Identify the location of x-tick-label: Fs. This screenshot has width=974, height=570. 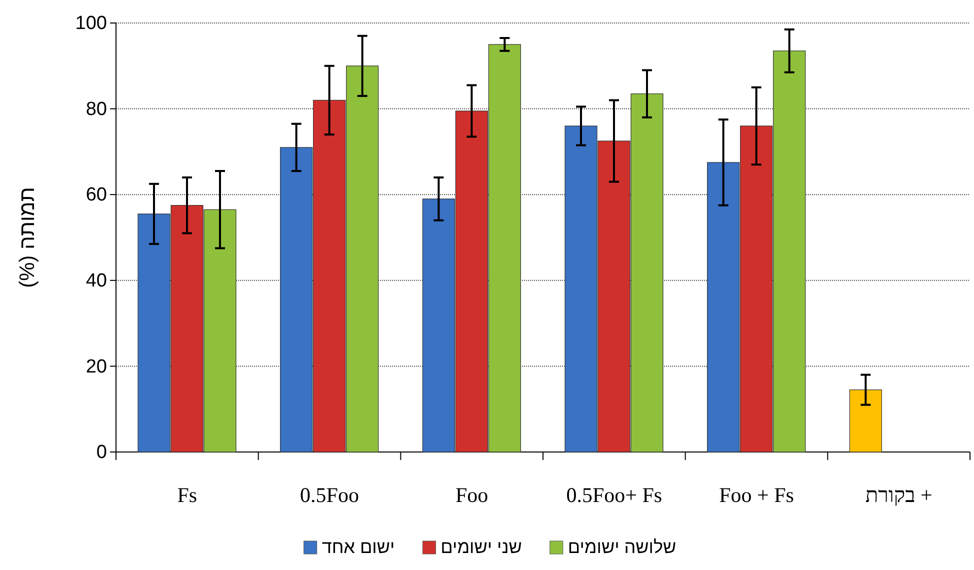
(187, 495).